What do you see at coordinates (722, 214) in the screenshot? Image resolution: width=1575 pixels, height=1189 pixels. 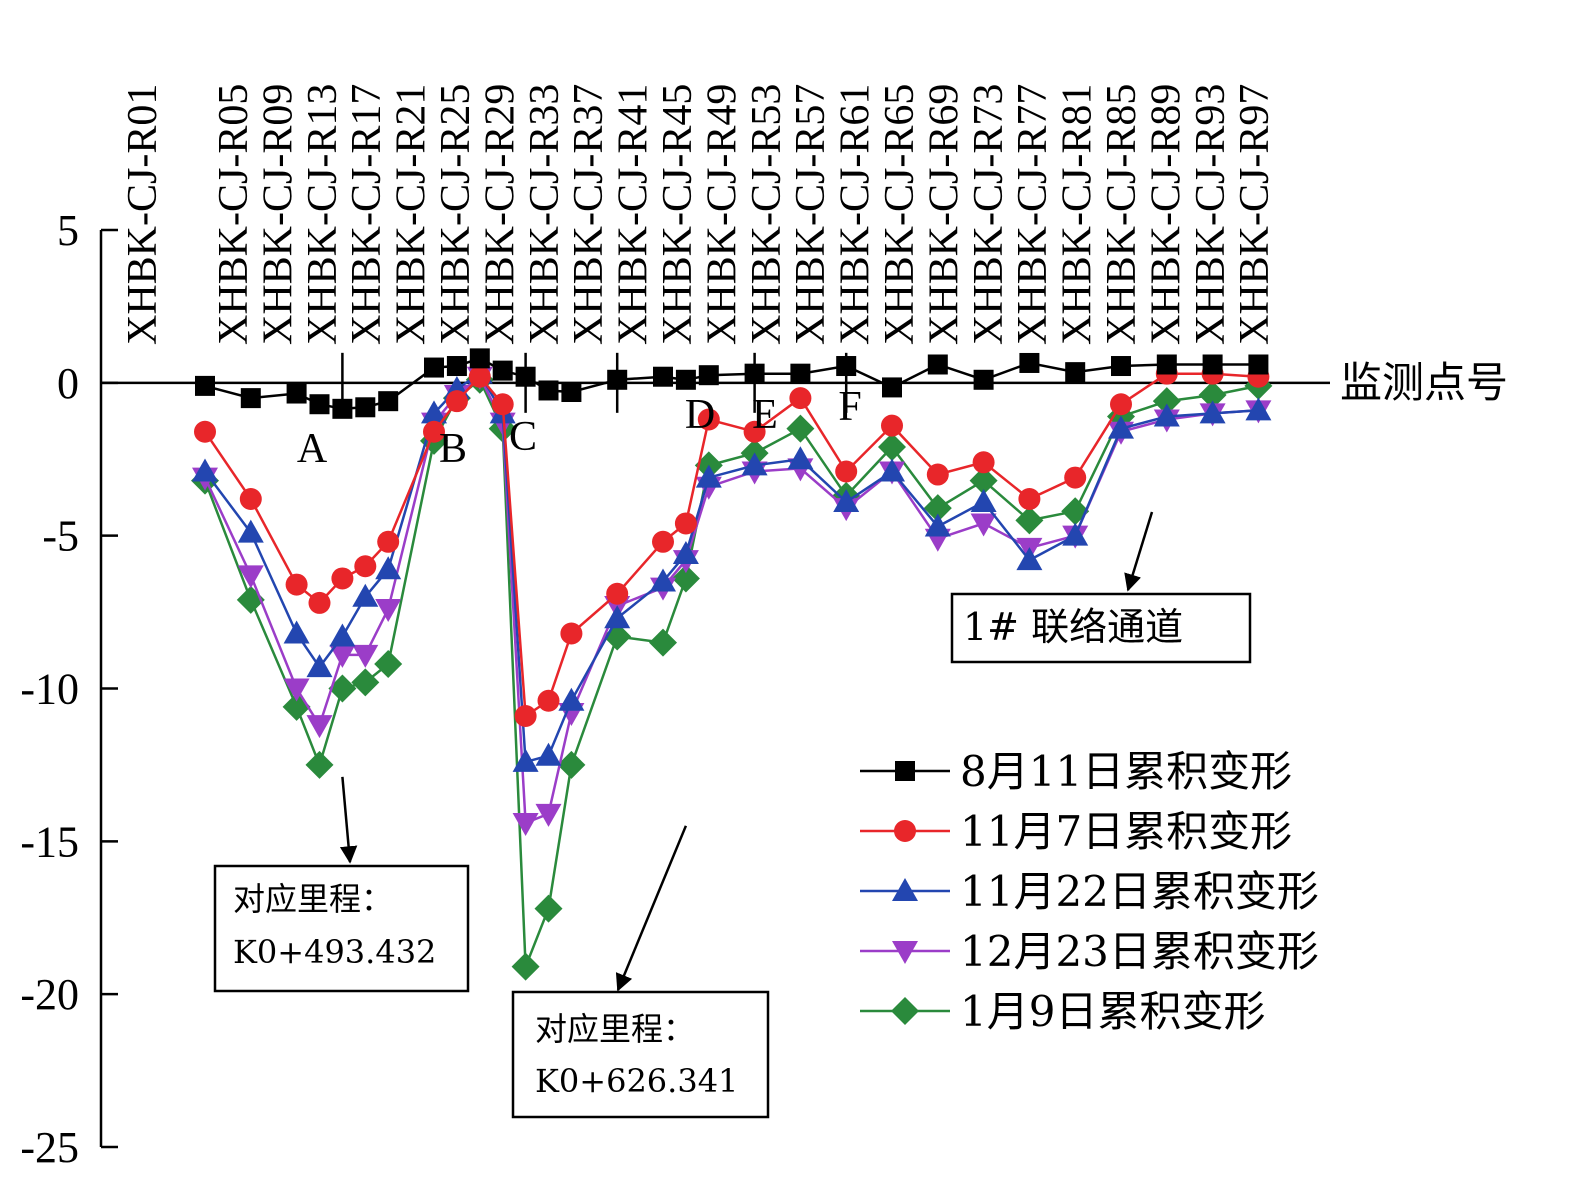 I see `category-label: XHBK-CJ-R49` at bounding box center [722, 214].